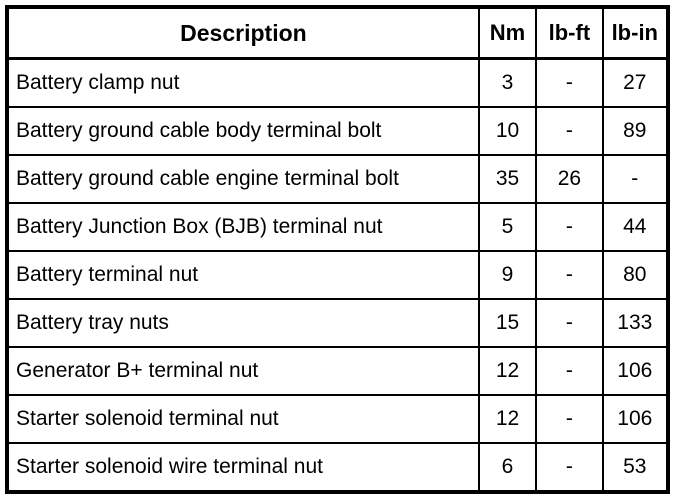 This screenshot has width=688, height=494. What do you see at coordinates (507, 179) in the screenshot?
I see `cell-nm: 35` at bounding box center [507, 179].